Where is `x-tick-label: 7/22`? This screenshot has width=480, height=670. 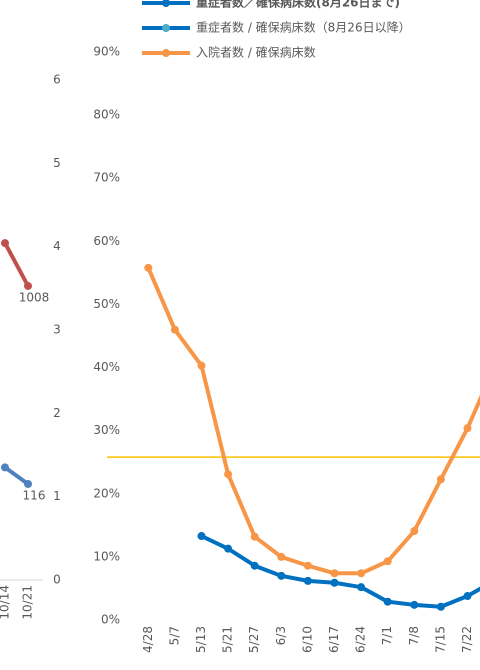 x-tick-label: 7/22 is located at coordinates (467, 639).